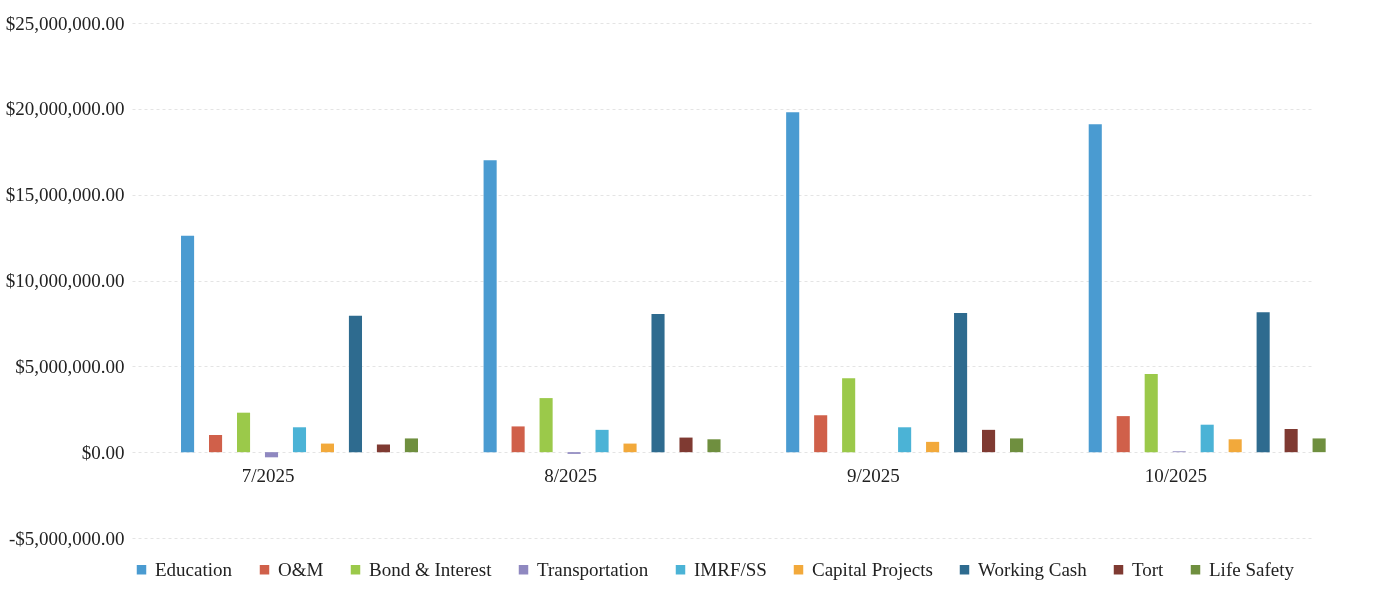 The image size is (1376, 599). What do you see at coordinates (431, 569) in the screenshot?
I see `legend-label: Bond & Interest` at bounding box center [431, 569].